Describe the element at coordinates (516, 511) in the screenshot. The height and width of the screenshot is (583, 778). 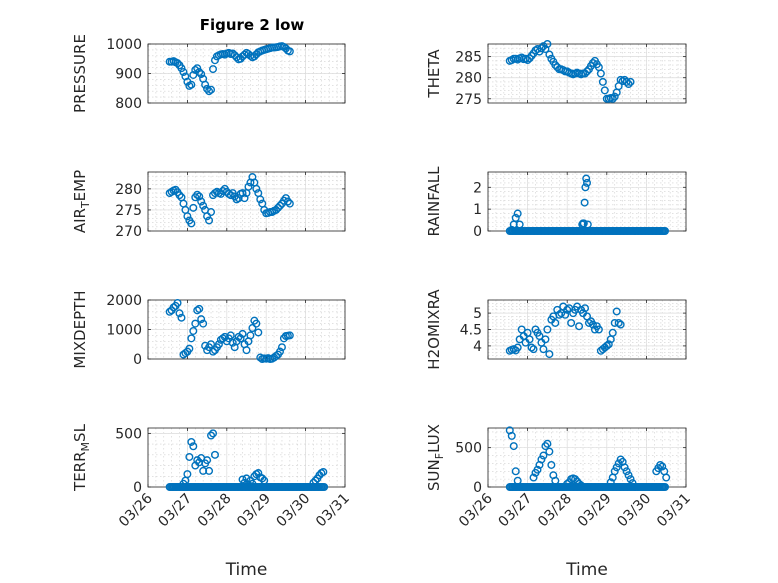
I see `x-tick-label: 03/27` at that location.